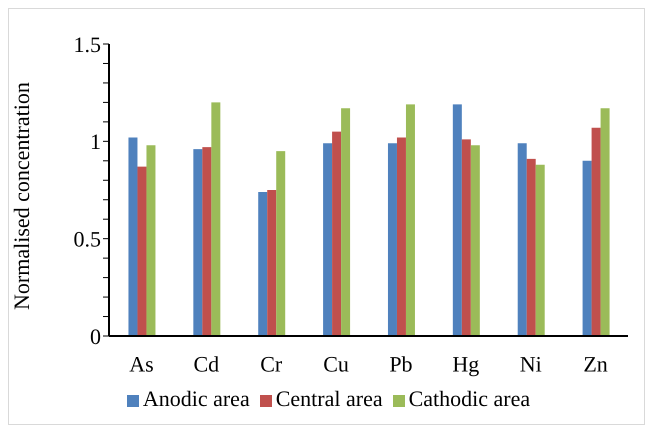 The height and width of the screenshot is (431, 651). Describe the element at coordinates (95, 336) in the screenshot. I see `y-tick-label: 0` at that location.